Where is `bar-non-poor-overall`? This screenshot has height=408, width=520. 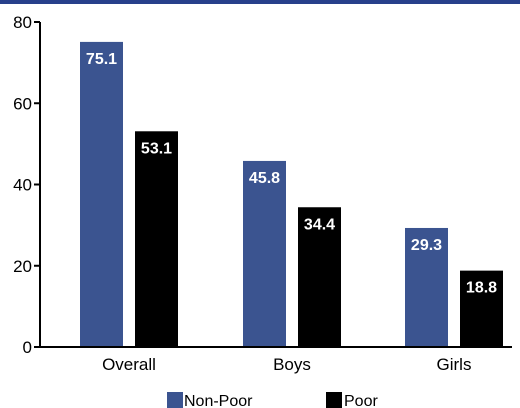
bar-non-poor-overall is located at coordinates (101, 194).